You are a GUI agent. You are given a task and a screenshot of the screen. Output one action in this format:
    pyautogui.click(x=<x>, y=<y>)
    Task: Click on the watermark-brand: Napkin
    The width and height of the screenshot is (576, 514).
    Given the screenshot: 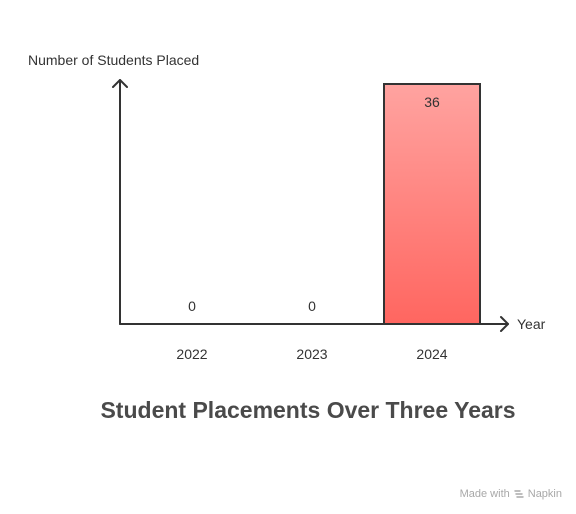 What is the action you would take?
    pyautogui.click(x=544, y=494)
    